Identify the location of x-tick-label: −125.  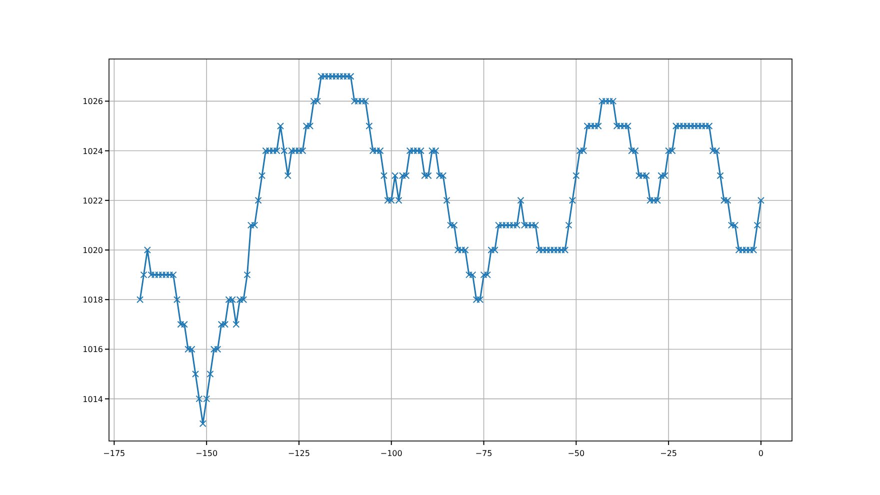
(299, 453).